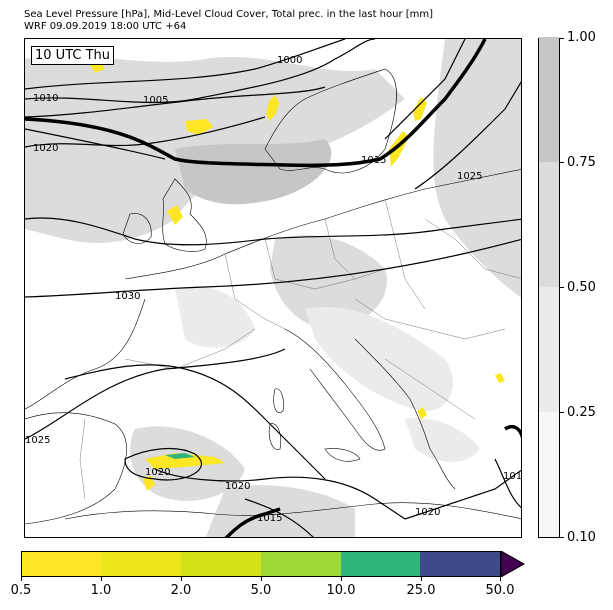 The height and width of the screenshot is (610, 613). Describe the element at coordinates (21, 590) in the screenshot. I see `colorbar-tick-label: 0.5` at that location.